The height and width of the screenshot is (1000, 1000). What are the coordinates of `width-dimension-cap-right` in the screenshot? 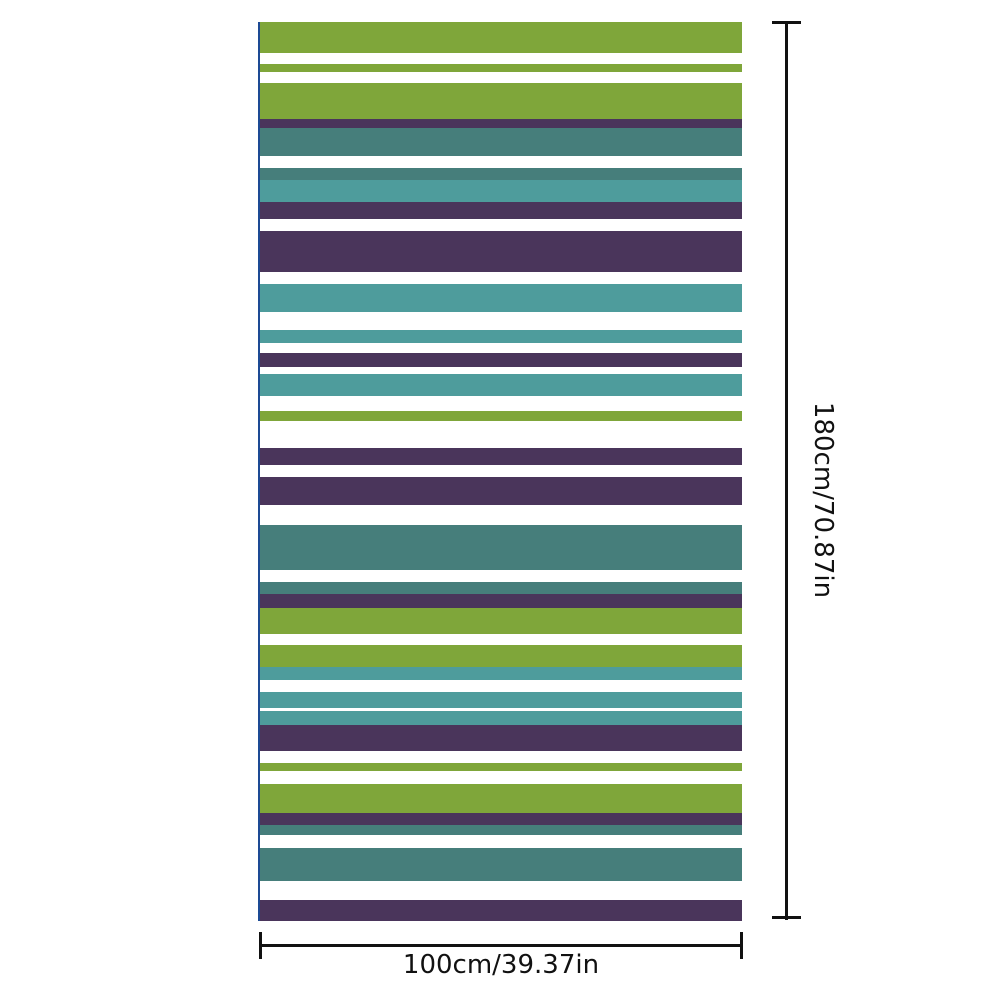 It's located at (741, 945).